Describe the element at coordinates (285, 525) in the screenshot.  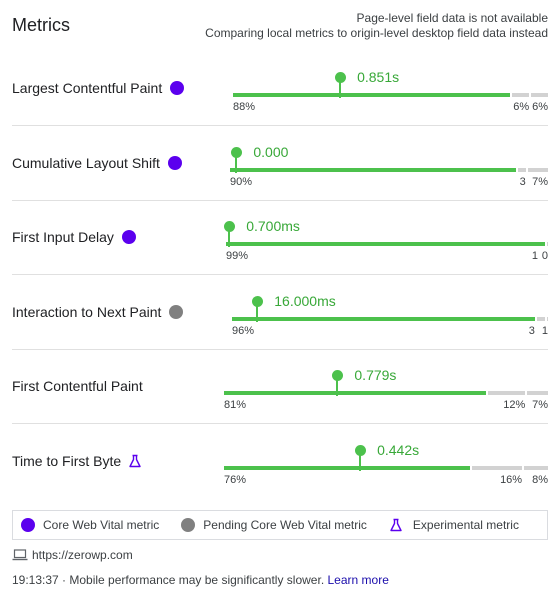
I see `legend-pending-label: Pending Core Web Vital metric` at that location.